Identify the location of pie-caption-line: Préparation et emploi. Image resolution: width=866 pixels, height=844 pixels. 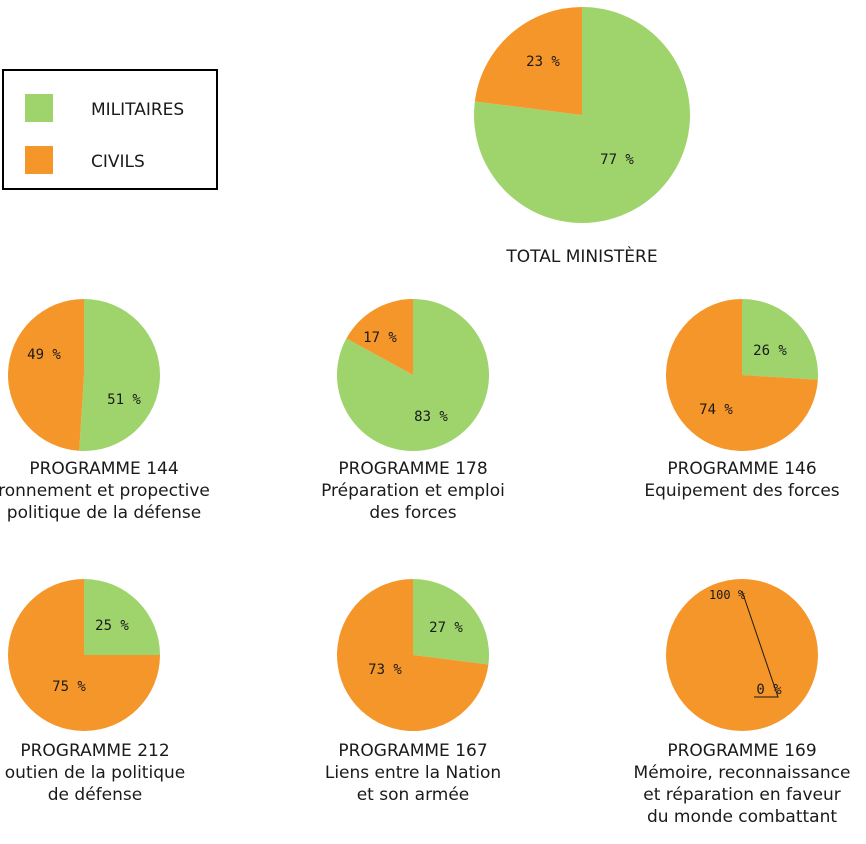
(413, 491).